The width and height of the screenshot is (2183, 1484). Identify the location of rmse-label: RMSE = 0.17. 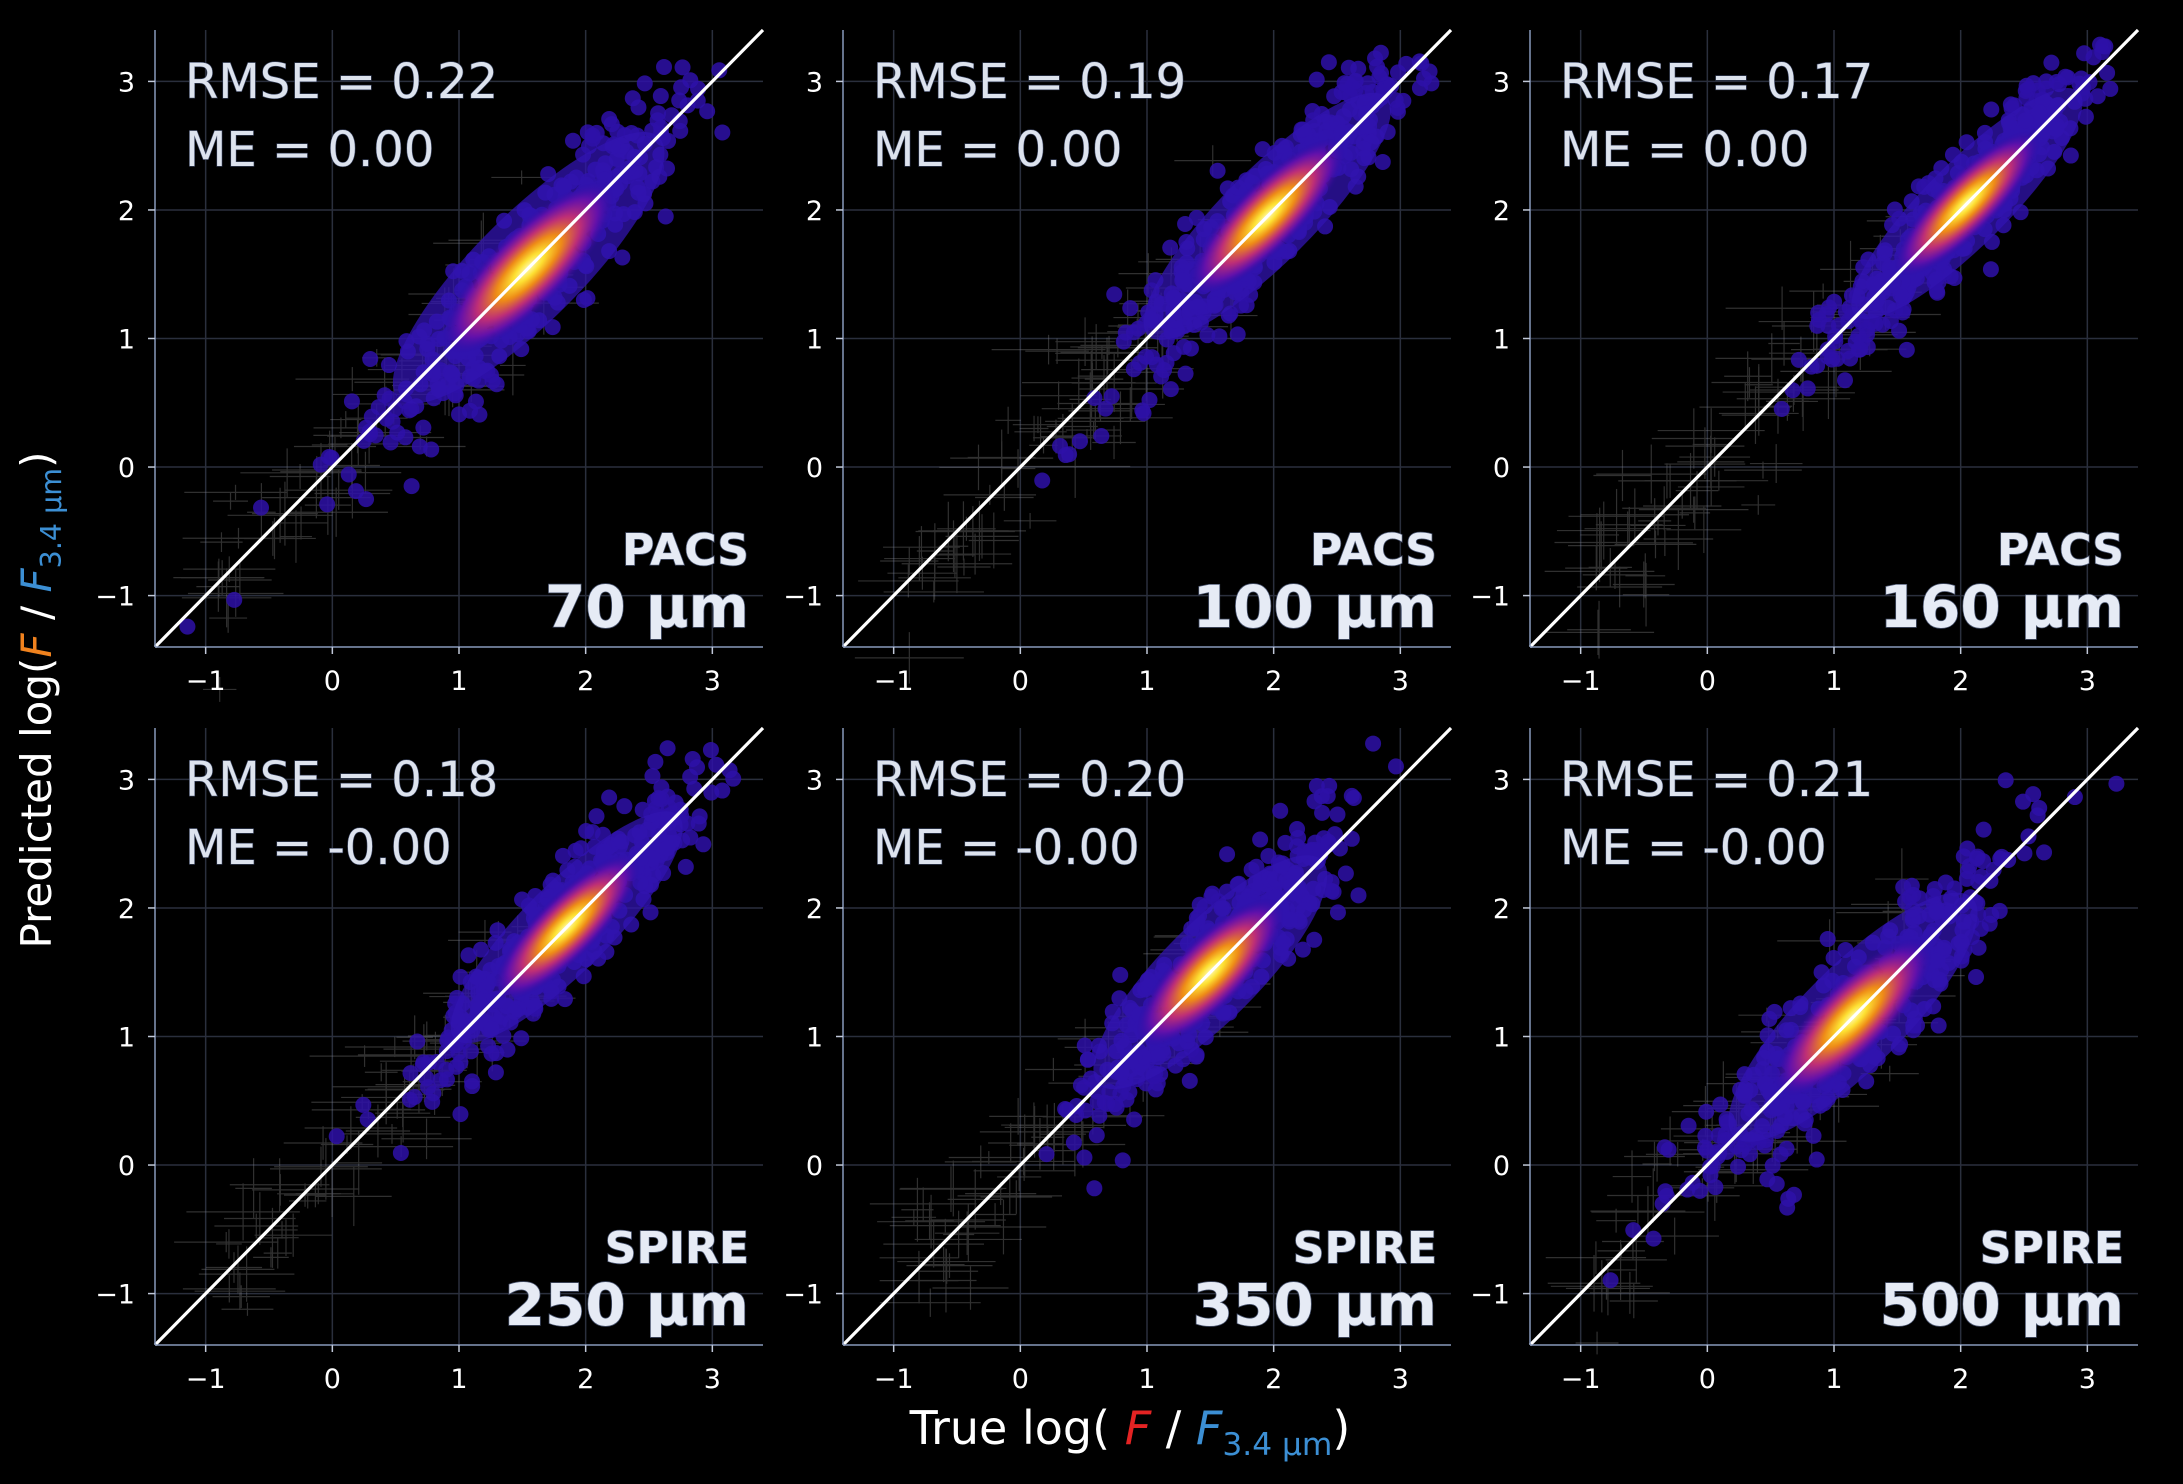
(1716, 82).